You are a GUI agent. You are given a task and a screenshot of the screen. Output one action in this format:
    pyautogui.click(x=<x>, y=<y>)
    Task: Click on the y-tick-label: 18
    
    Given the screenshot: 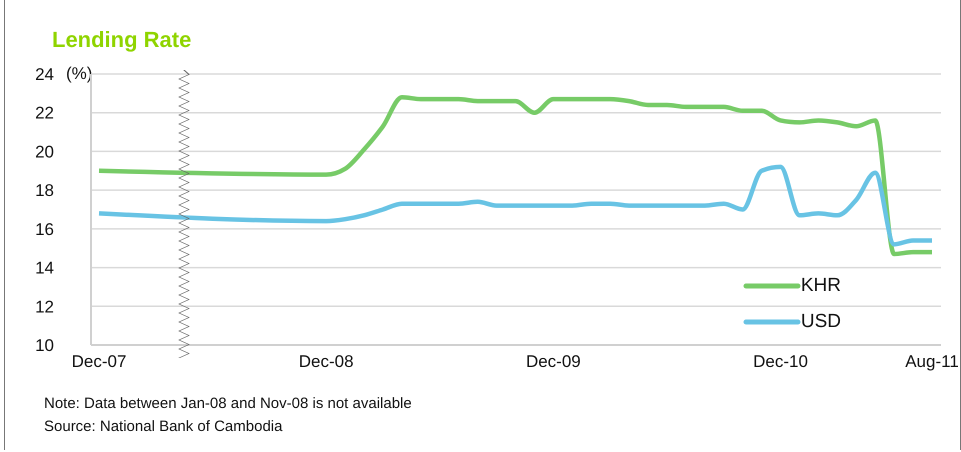 What is the action you would take?
    pyautogui.click(x=44, y=190)
    